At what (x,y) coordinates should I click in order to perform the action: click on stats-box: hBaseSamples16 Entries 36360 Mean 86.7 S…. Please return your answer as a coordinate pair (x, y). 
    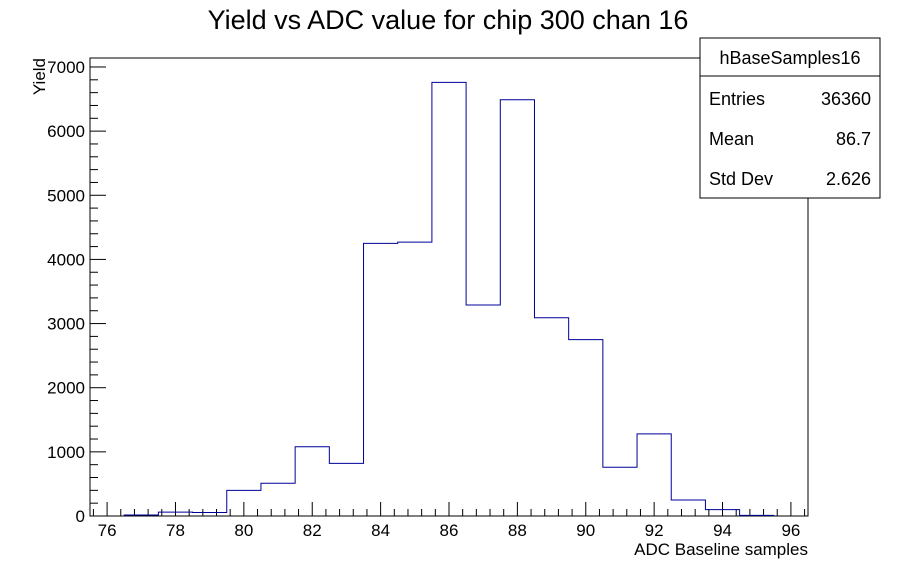
    Looking at the image, I should click on (790, 118).